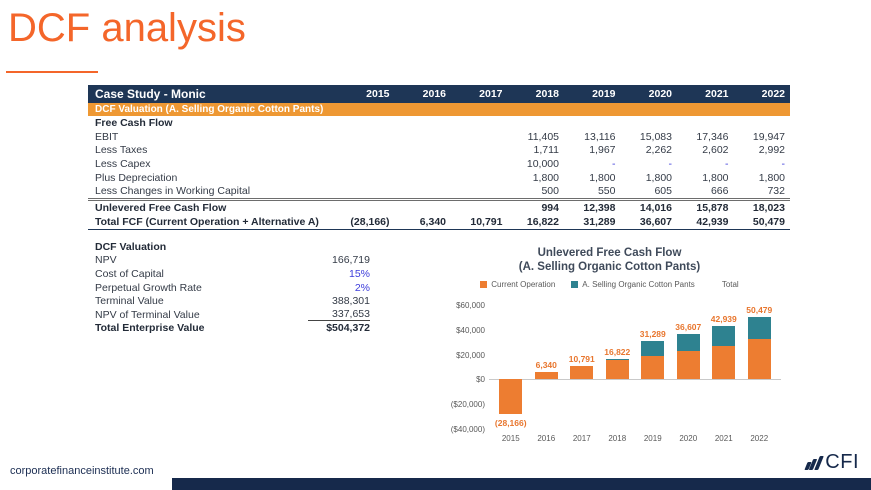  I want to click on valuation-label: Perpetual Growth Rate, so click(148, 287).